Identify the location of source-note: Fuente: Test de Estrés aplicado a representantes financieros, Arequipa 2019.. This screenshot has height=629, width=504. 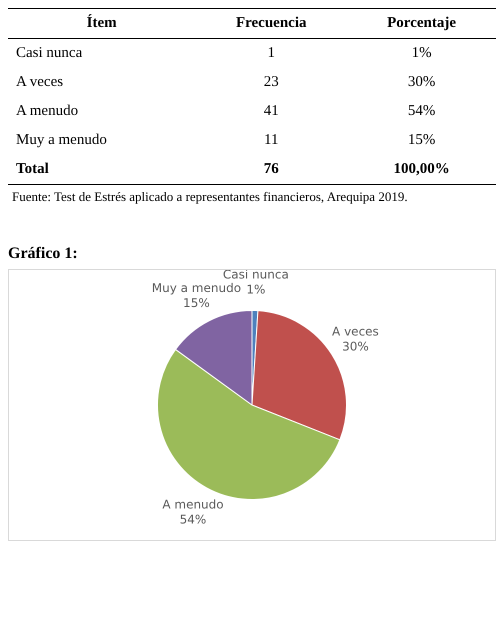
(210, 197).